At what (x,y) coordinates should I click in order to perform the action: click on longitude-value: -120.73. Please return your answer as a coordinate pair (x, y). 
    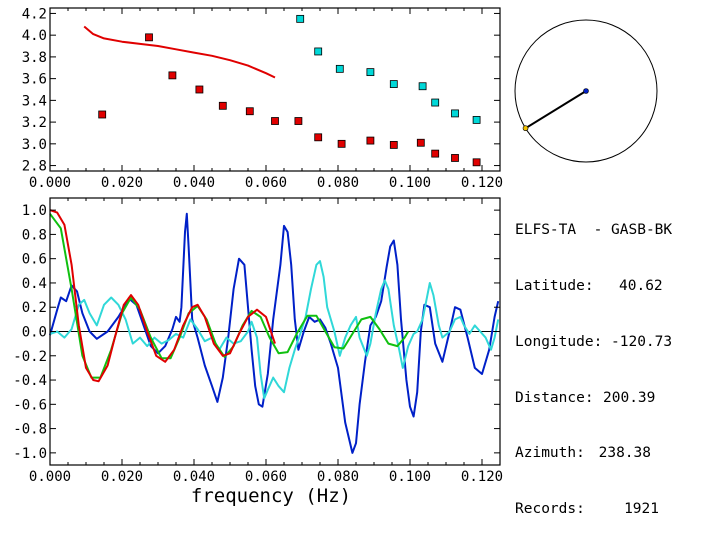
    Looking at the image, I should click on (642, 341).